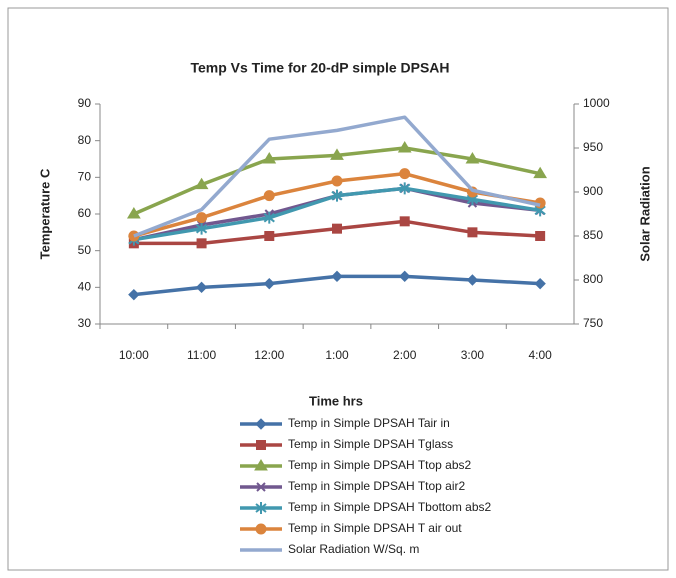 The height and width of the screenshot is (578, 676). What do you see at coordinates (380, 465) in the screenshot?
I see `legend-label: Temp in Simple DPSAH Ttop abs2` at bounding box center [380, 465].